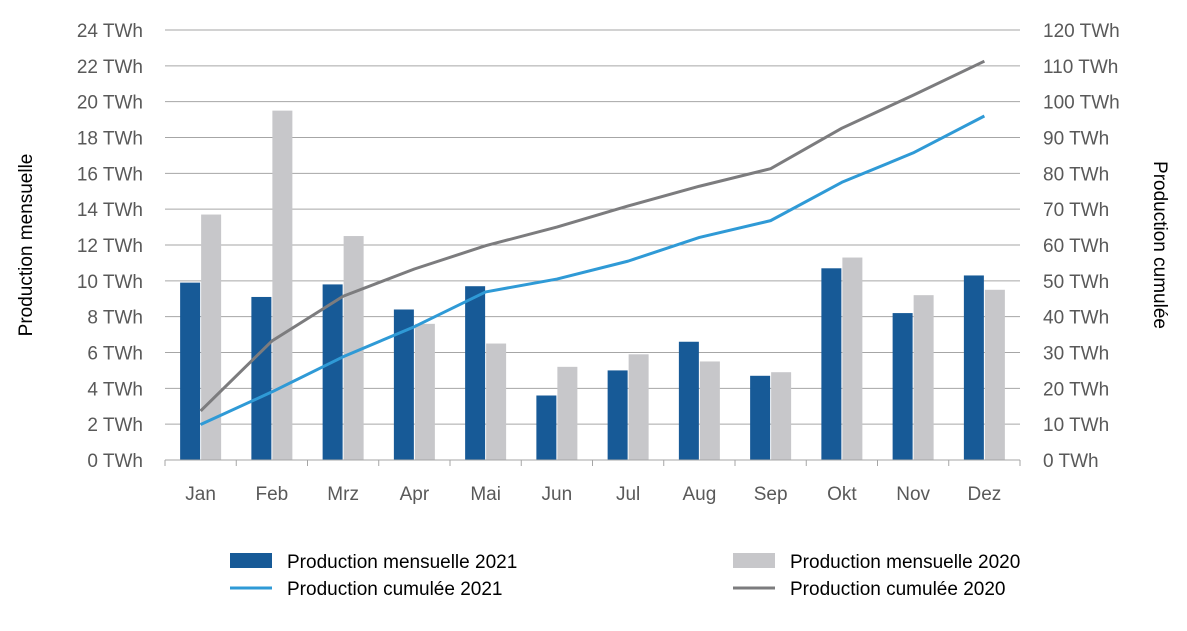 This screenshot has width=1187, height=631. I want to click on x-tick-label: Jan, so click(200, 494).